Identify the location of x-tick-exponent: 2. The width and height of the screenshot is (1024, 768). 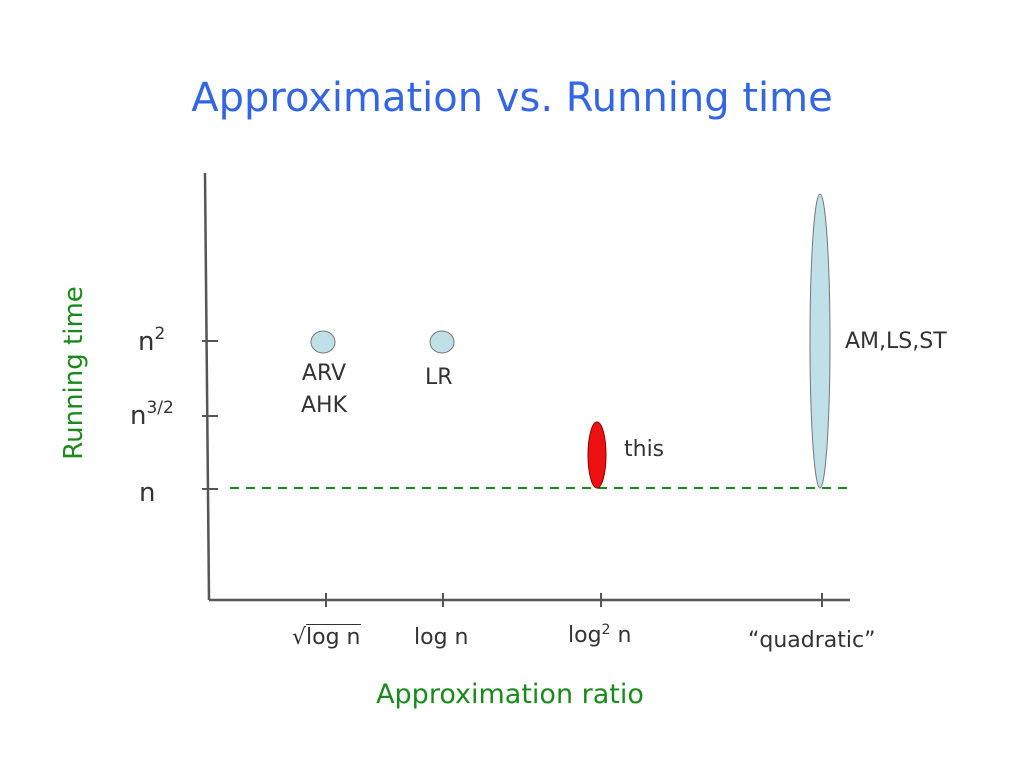
(606, 630).